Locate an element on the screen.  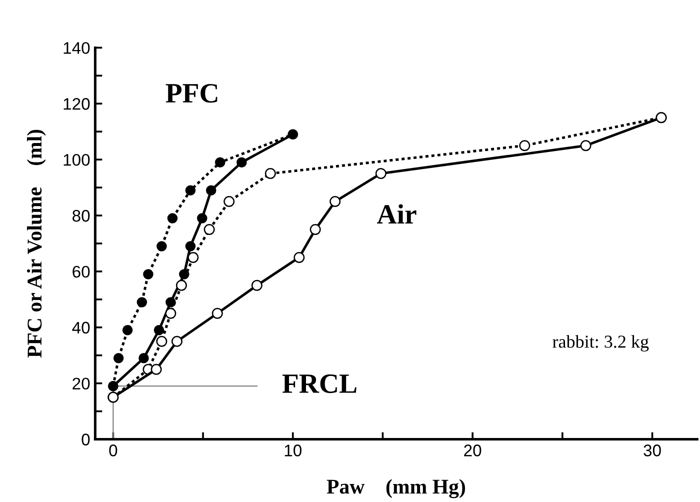
series-label: Air is located at coordinates (396, 214).